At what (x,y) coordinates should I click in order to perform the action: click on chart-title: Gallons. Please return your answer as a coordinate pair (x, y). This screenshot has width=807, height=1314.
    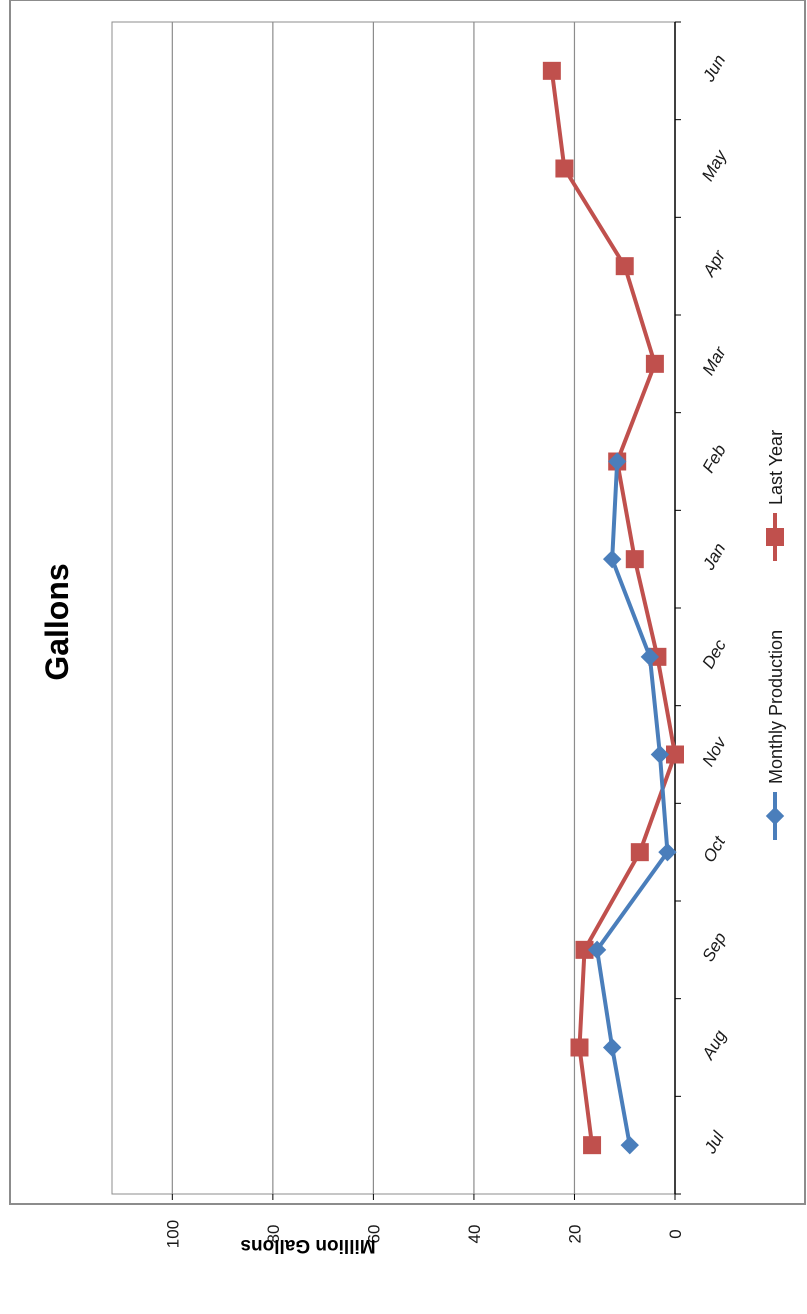
    Looking at the image, I should click on (57, 621).